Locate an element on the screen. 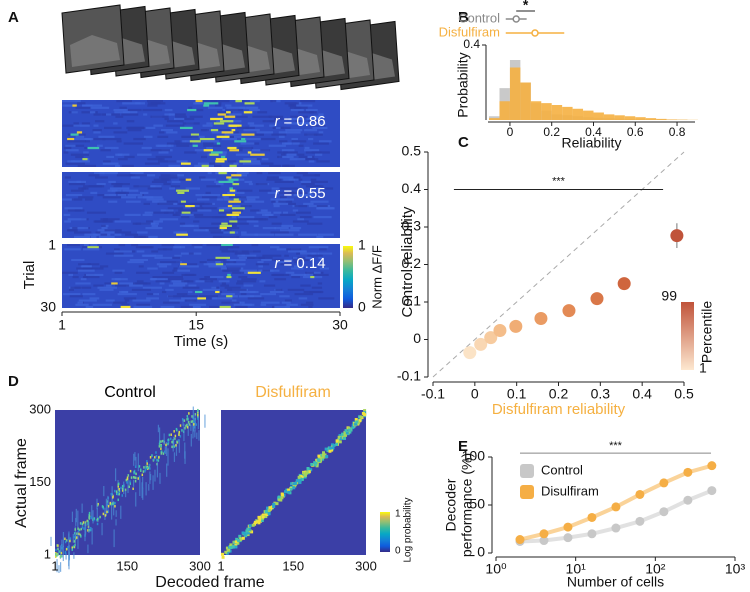 Image resolution: width=750 pixels, height=592 pixels. series-point is located at coordinates (712, 491).